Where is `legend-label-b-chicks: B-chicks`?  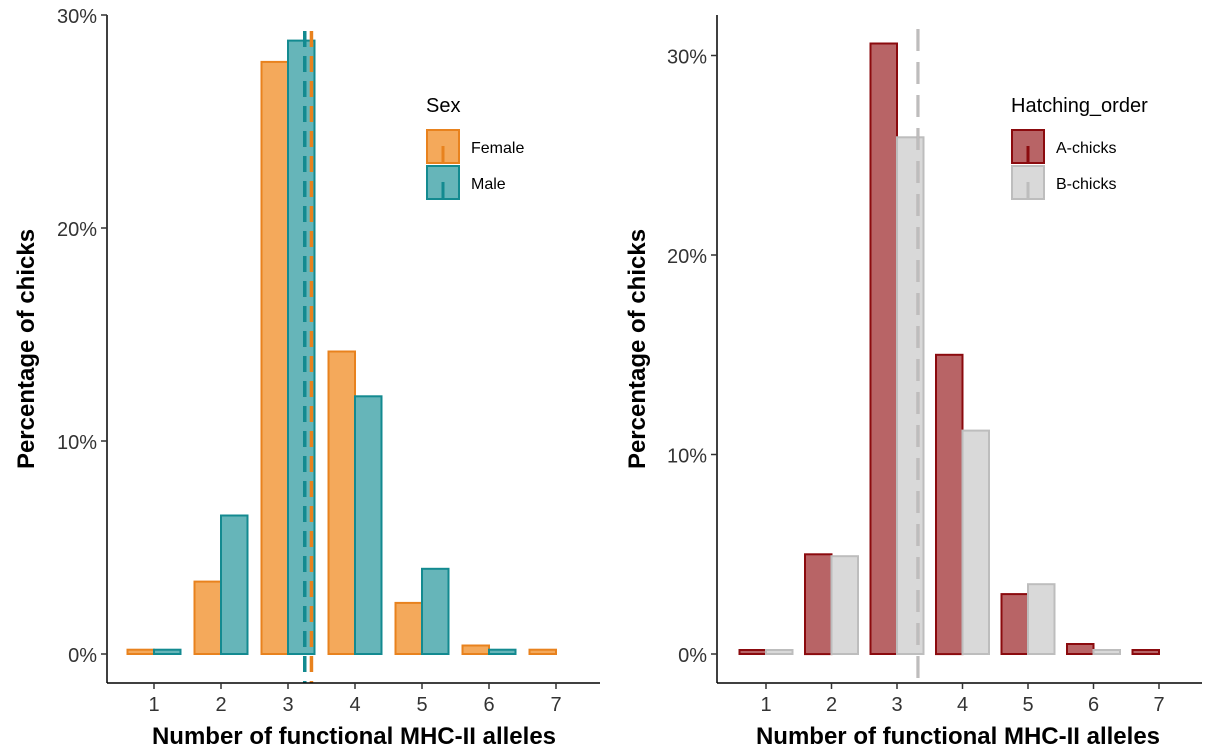 legend-label-b-chicks: B-chicks is located at coordinates (1086, 184).